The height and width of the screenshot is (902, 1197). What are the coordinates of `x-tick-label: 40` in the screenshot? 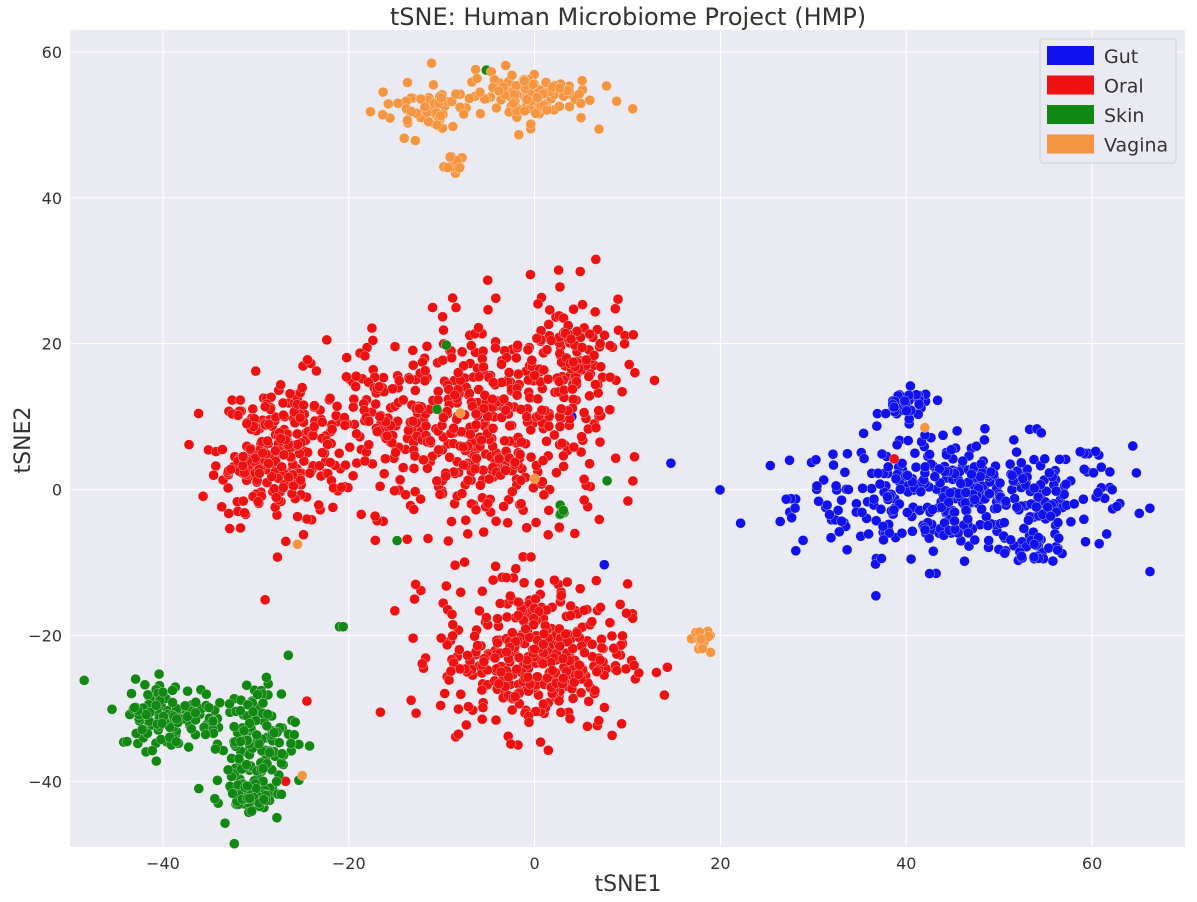 It's located at (906, 863).